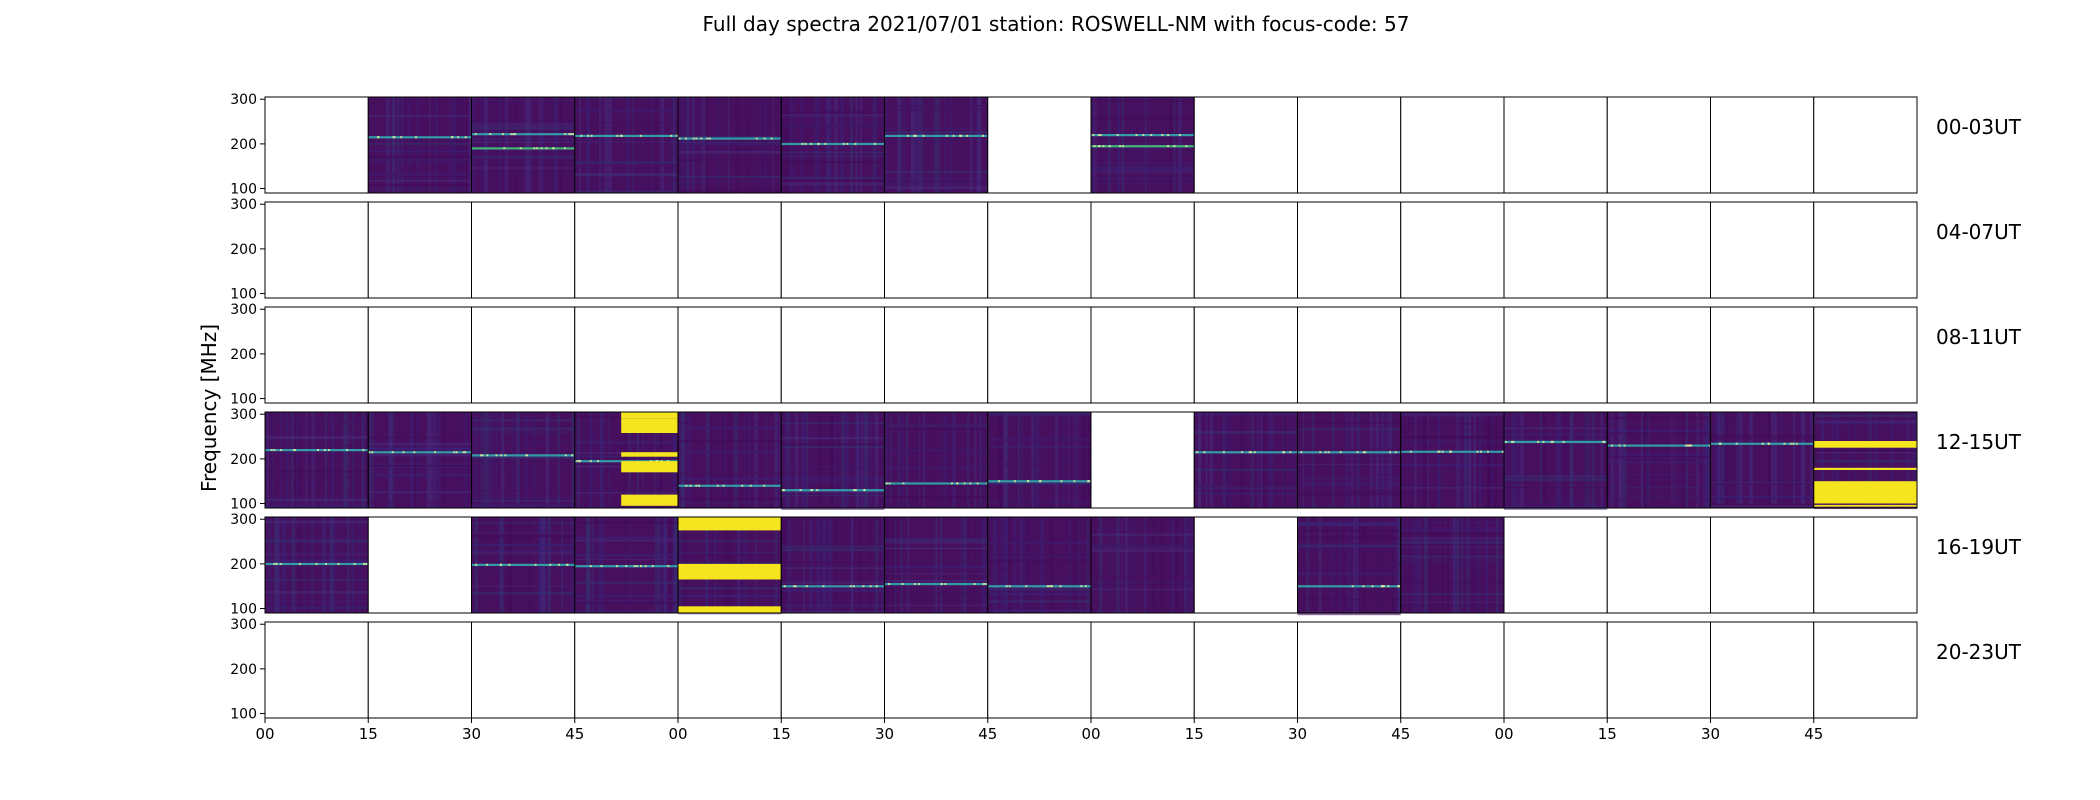 Image resolution: width=2100 pixels, height=800 pixels. I want to click on y-tick-label: 300, so click(243, 415).